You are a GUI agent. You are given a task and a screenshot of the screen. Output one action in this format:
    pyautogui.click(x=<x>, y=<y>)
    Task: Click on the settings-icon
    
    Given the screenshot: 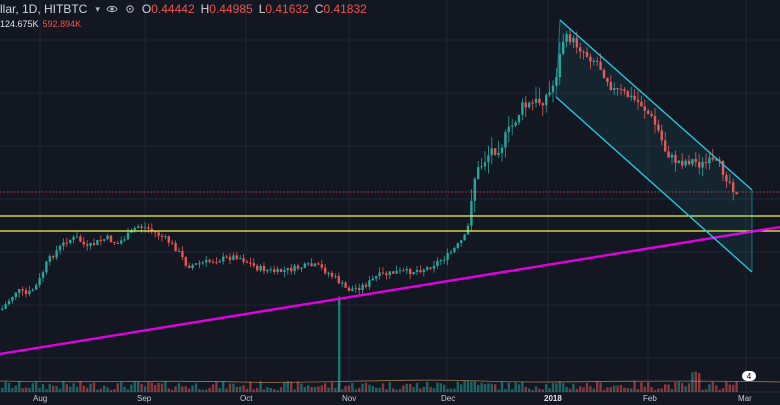 What is the action you would take?
    pyautogui.click(x=130, y=9)
    